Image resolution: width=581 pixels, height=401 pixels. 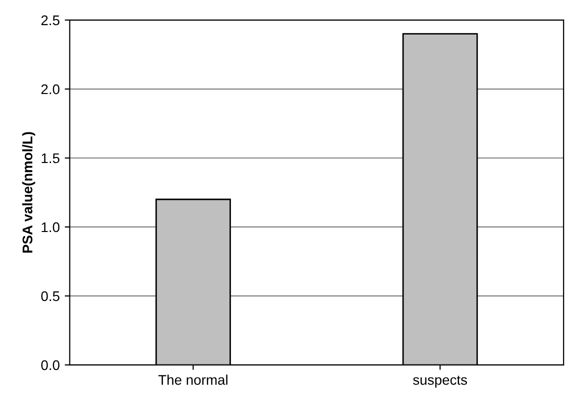 I want to click on y-tick-label: 2.0, so click(x=50, y=89).